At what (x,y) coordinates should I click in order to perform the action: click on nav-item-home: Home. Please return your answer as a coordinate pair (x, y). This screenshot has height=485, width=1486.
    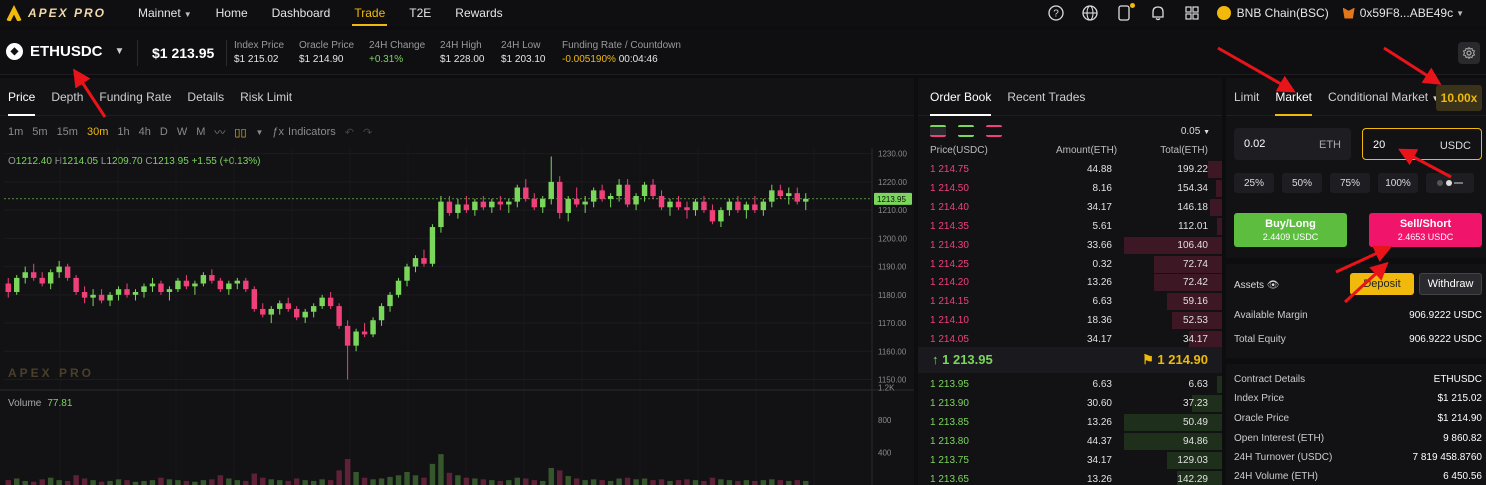
    Looking at the image, I should click on (232, 13).